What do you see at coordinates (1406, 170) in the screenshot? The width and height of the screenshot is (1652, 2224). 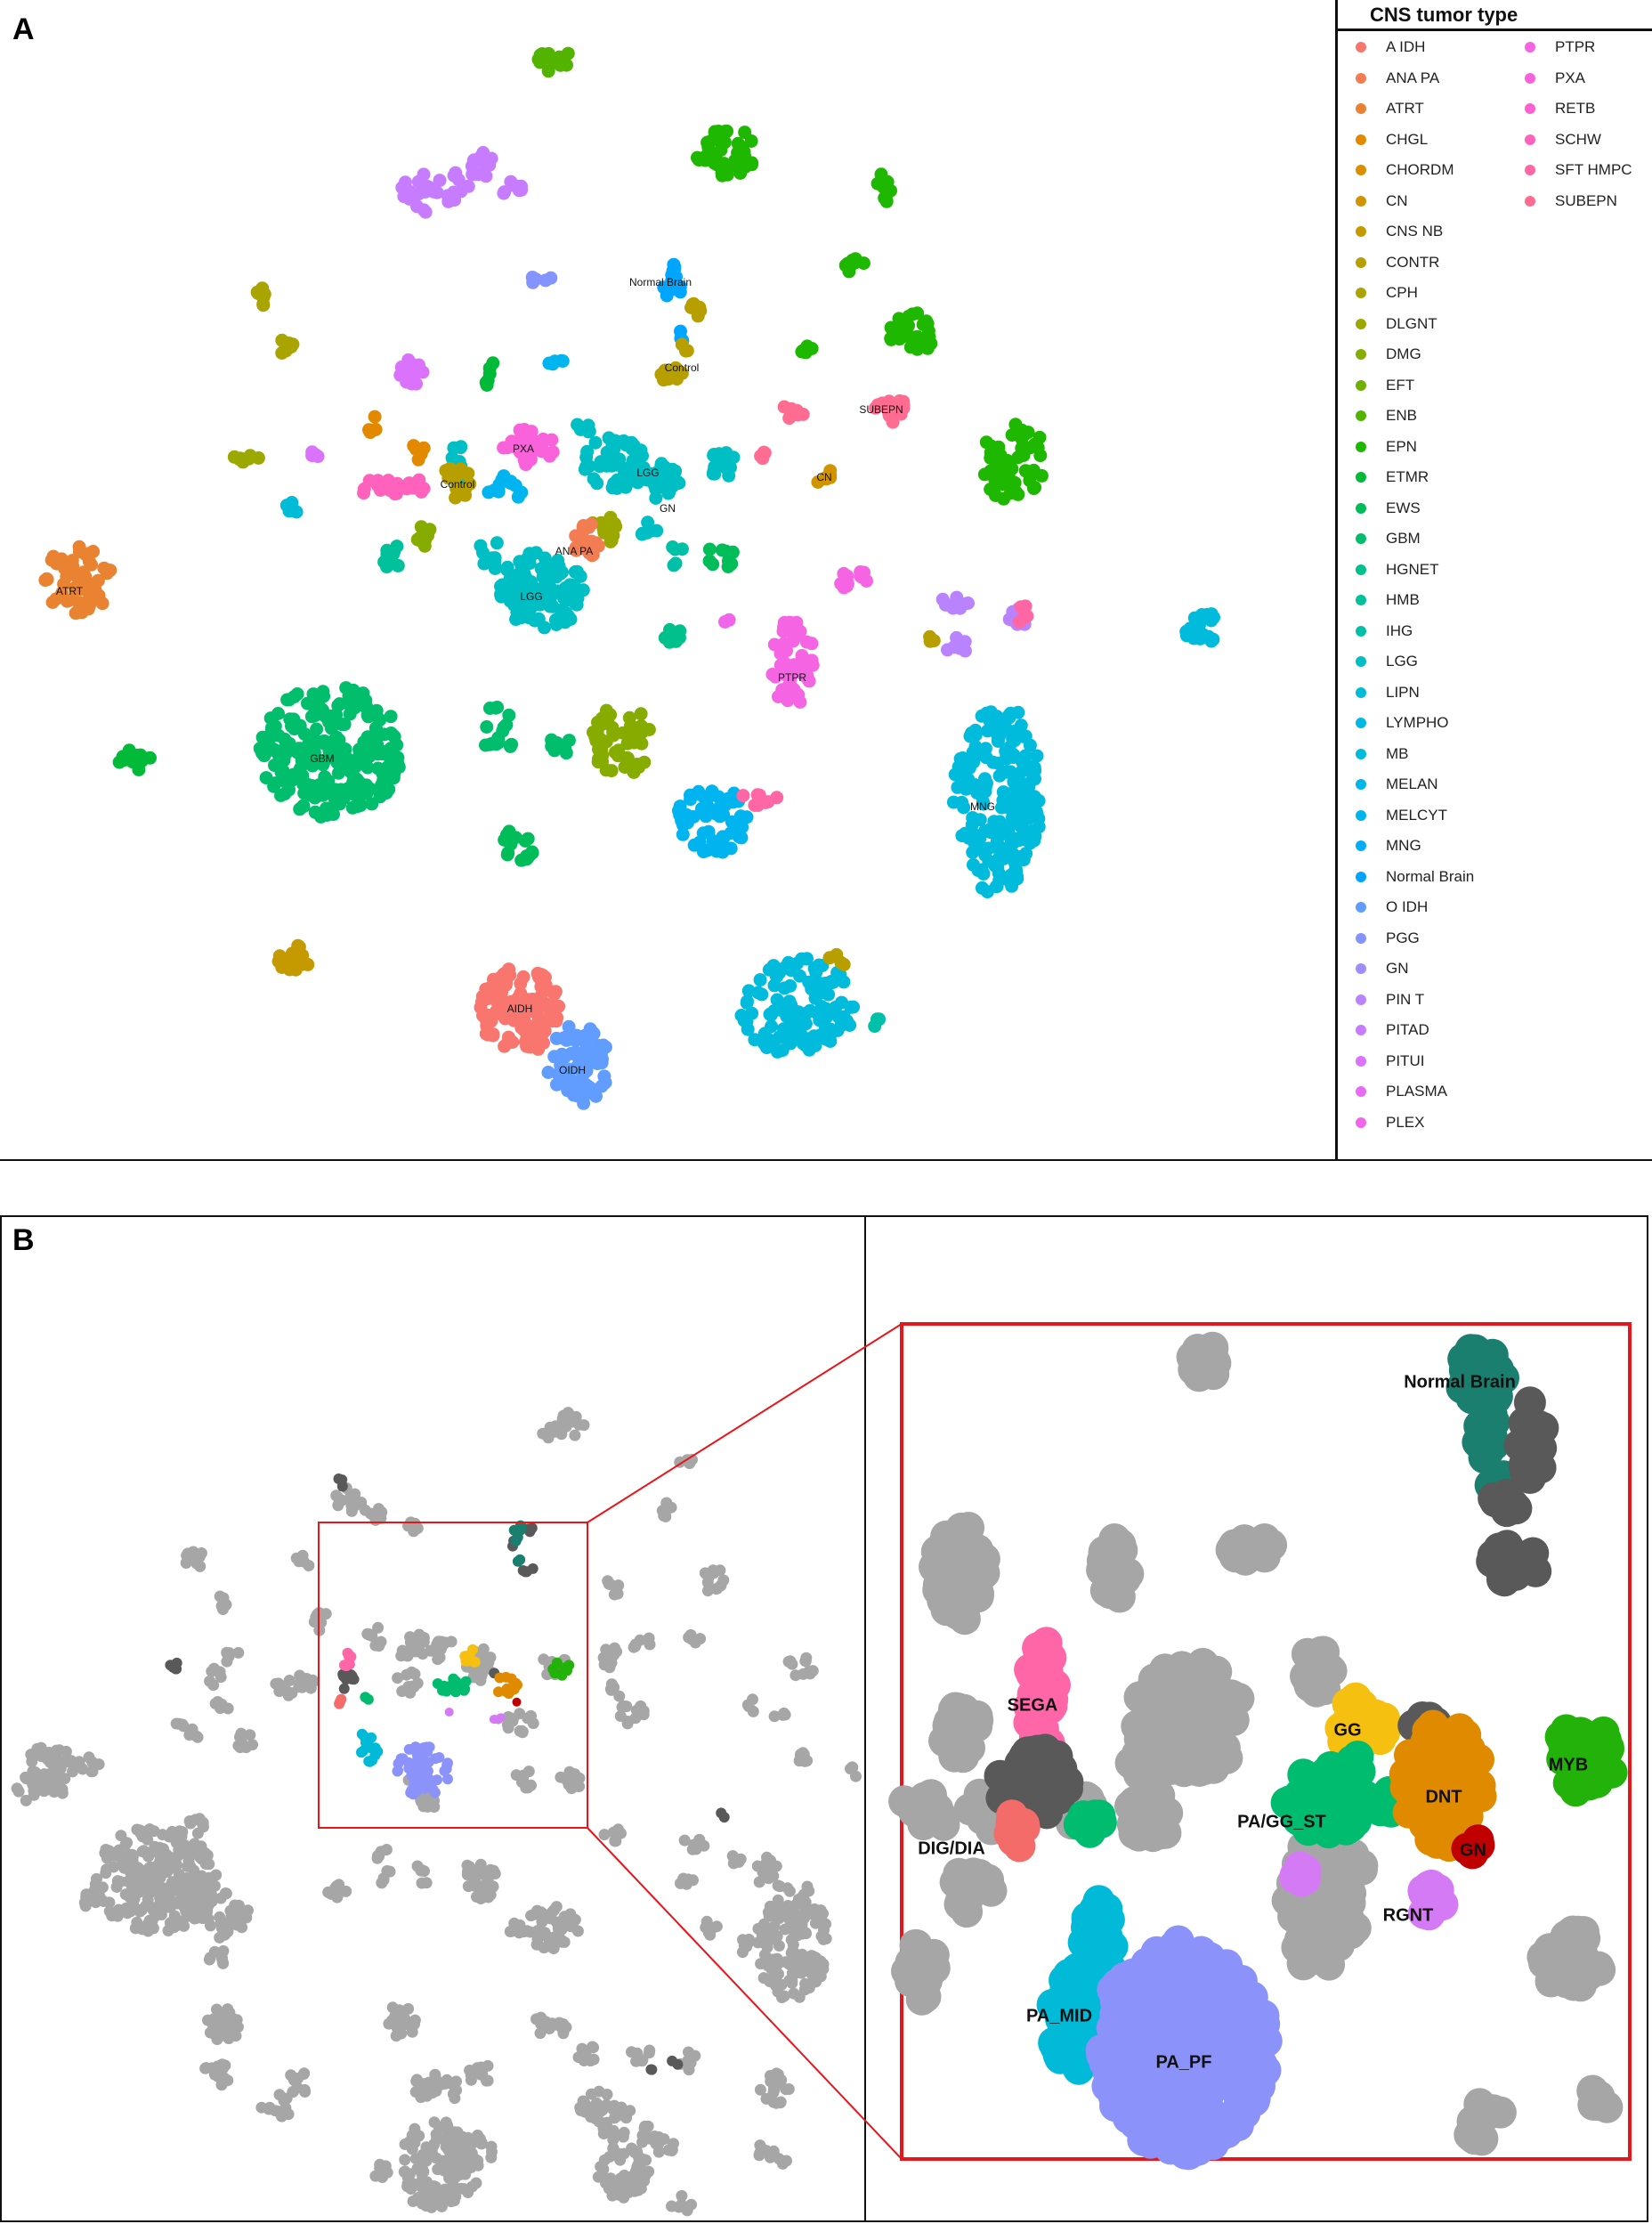 I see `legend-item: CHORDM` at bounding box center [1406, 170].